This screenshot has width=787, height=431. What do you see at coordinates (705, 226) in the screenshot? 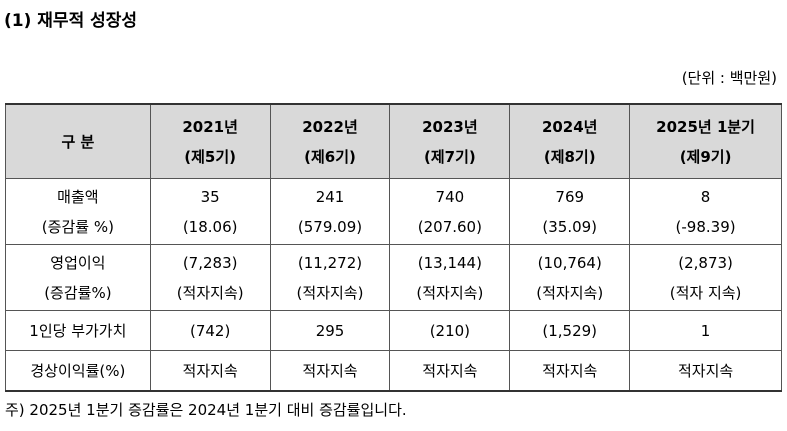
I see `cell-line: (-98.39)` at bounding box center [705, 226].